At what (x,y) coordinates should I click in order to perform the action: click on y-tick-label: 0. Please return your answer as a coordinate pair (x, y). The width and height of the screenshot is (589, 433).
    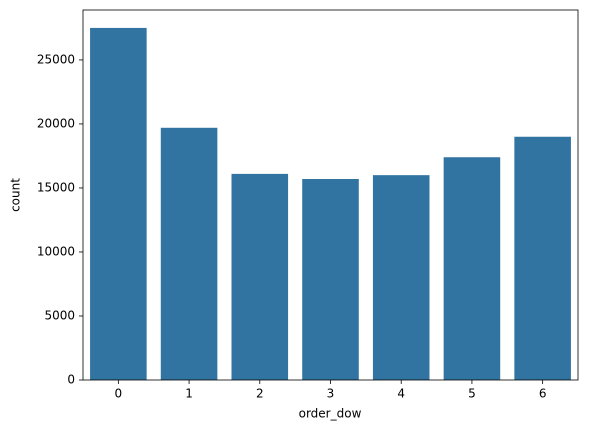
    Looking at the image, I should click on (71, 380).